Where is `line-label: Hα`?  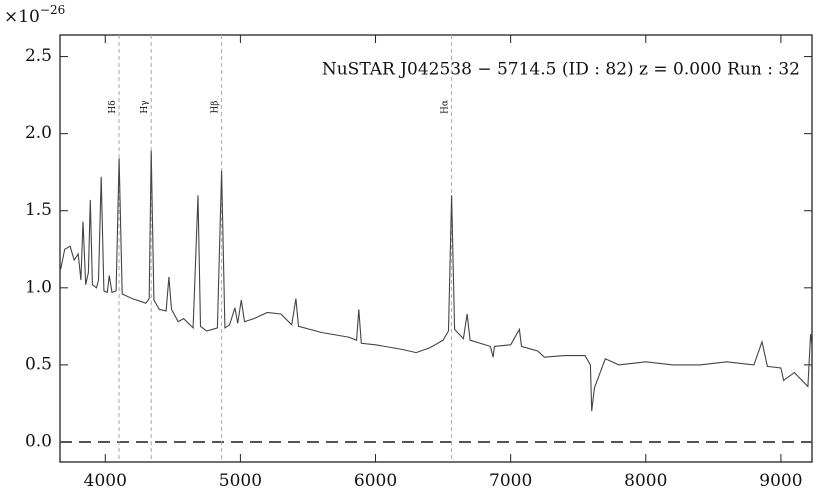 line-label: Hα is located at coordinates (446, 107).